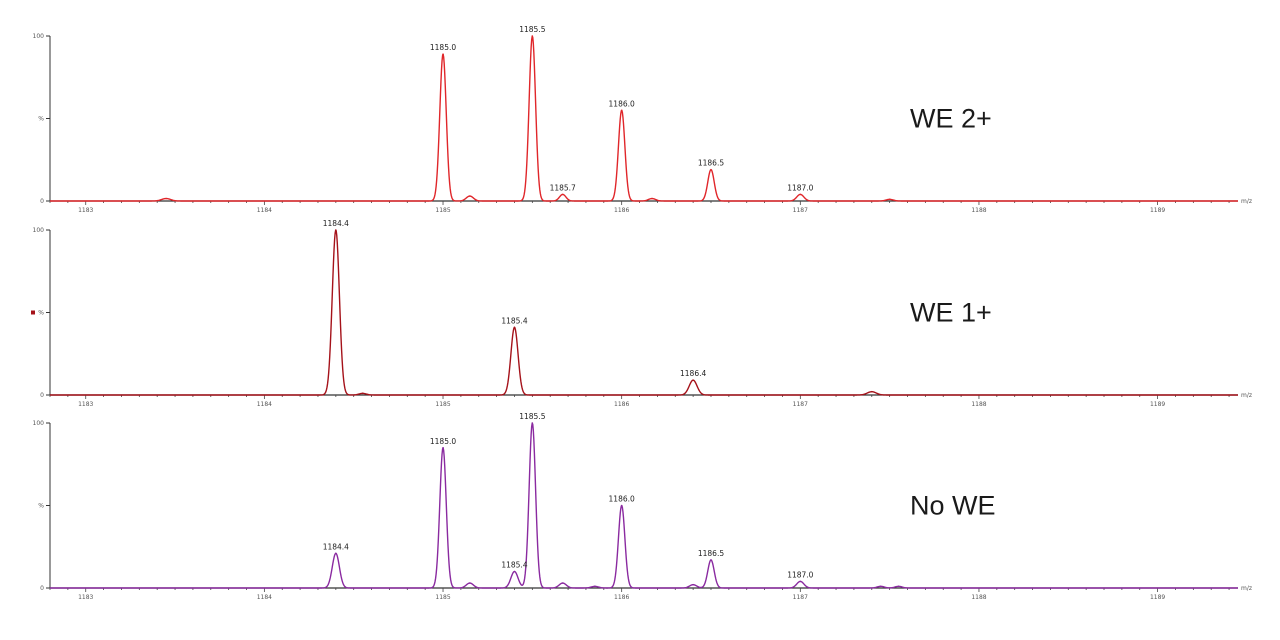 The height and width of the screenshot is (640, 1280). What do you see at coordinates (33, 312) in the screenshot?
I see `series-marker` at bounding box center [33, 312].